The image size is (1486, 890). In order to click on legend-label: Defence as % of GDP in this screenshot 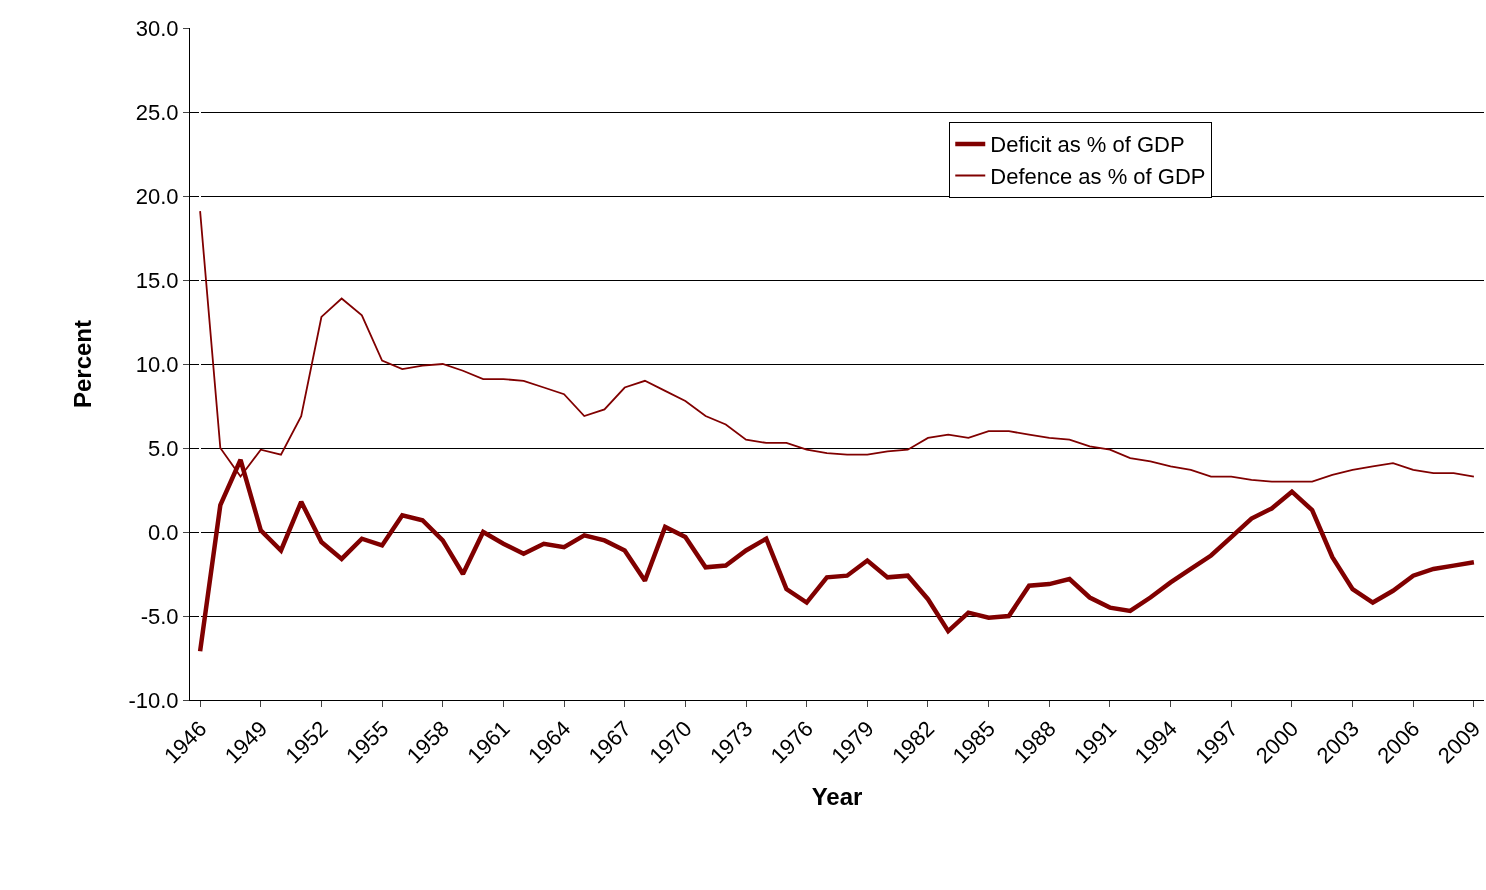, I will do `click(1098, 177)`.